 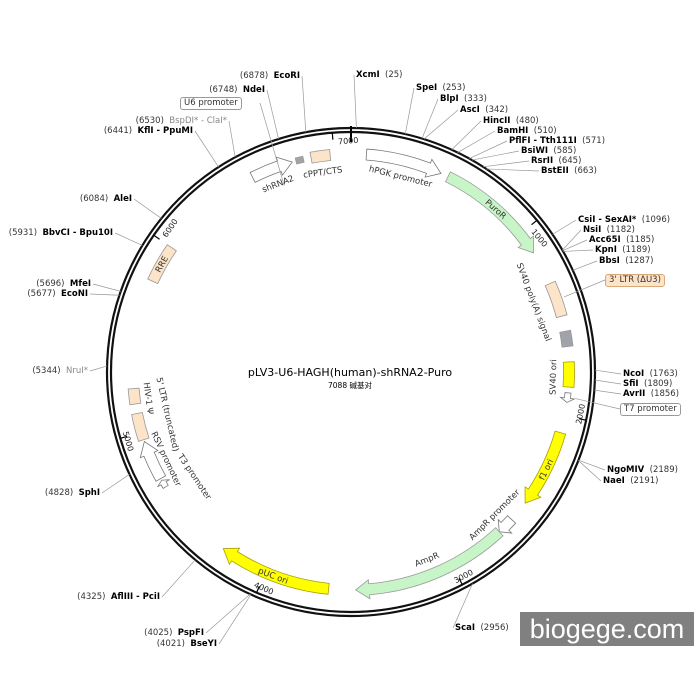 I want to click on restriction-site-label: (6084) AleI, so click(x=106, y=199).